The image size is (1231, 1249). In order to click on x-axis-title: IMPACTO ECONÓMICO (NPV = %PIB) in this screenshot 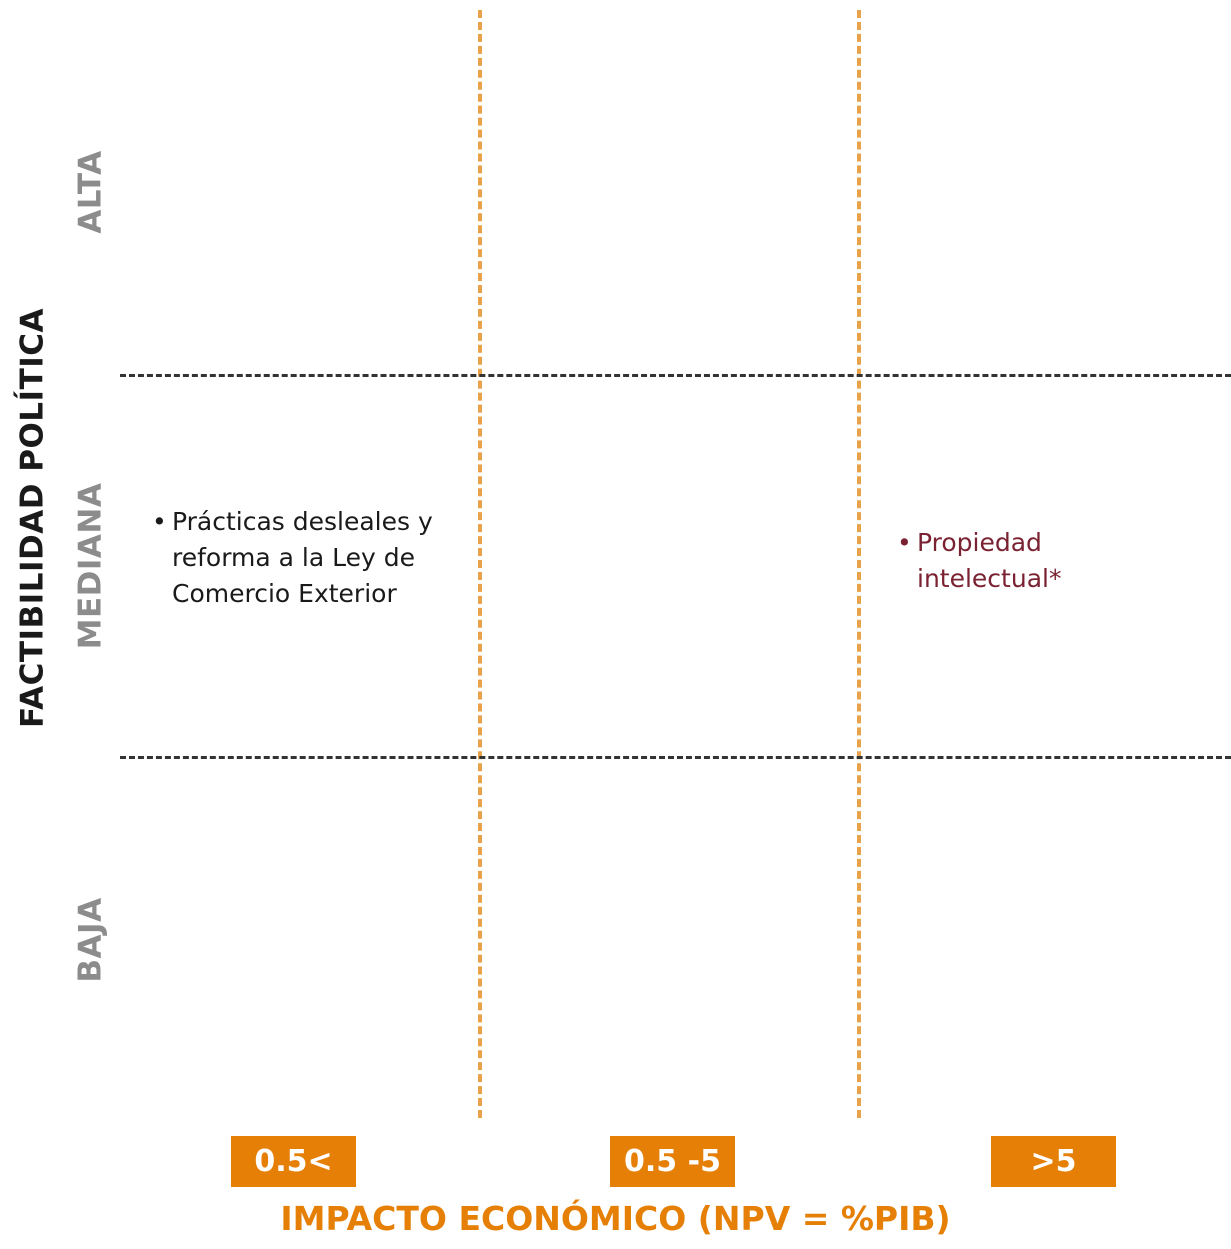, I will do `click(615, 1218)`.